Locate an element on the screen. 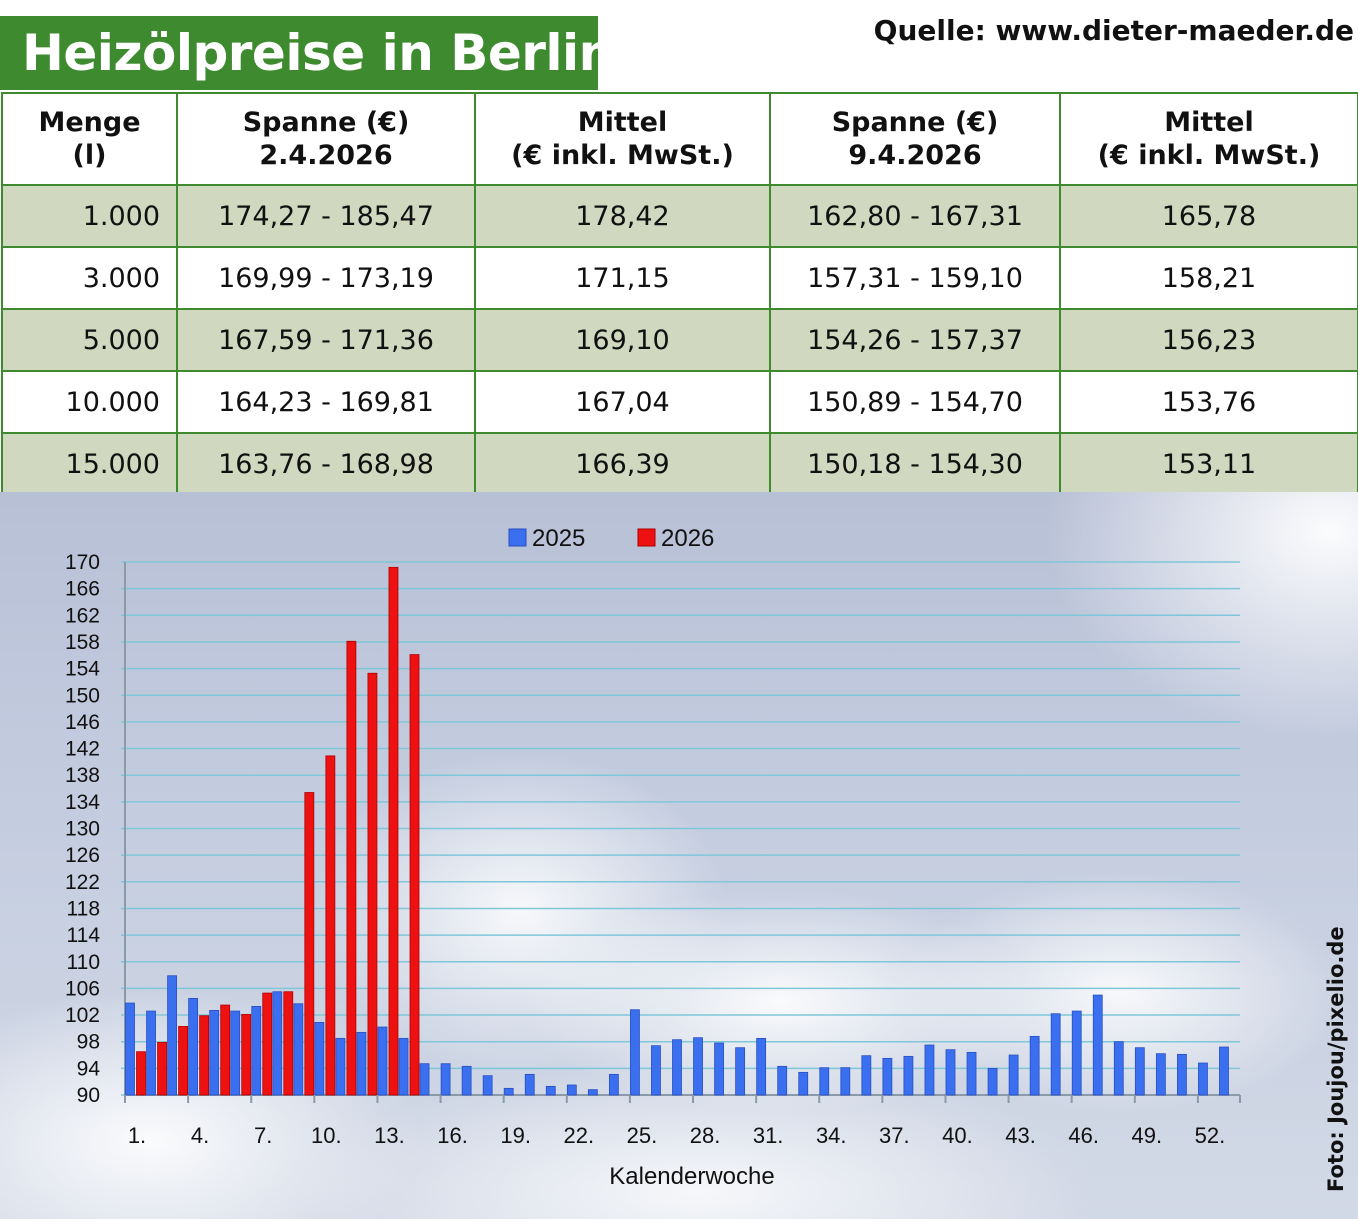  y-tick-label: 146 is located at coordinates (82, 722).